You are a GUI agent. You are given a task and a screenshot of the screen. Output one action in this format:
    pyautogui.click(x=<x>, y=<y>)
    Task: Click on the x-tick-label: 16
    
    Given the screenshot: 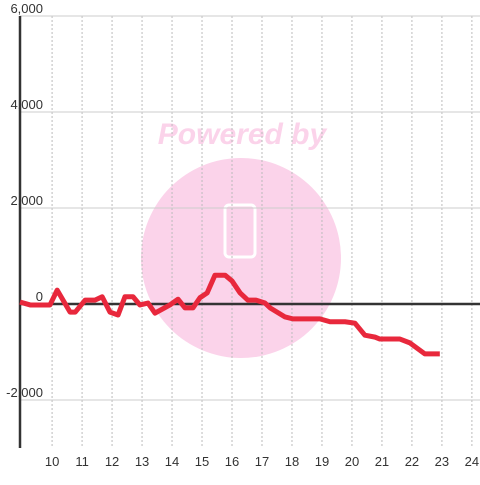 What is the action you would take?
    pyautogui.click(x=232, y=461)
    